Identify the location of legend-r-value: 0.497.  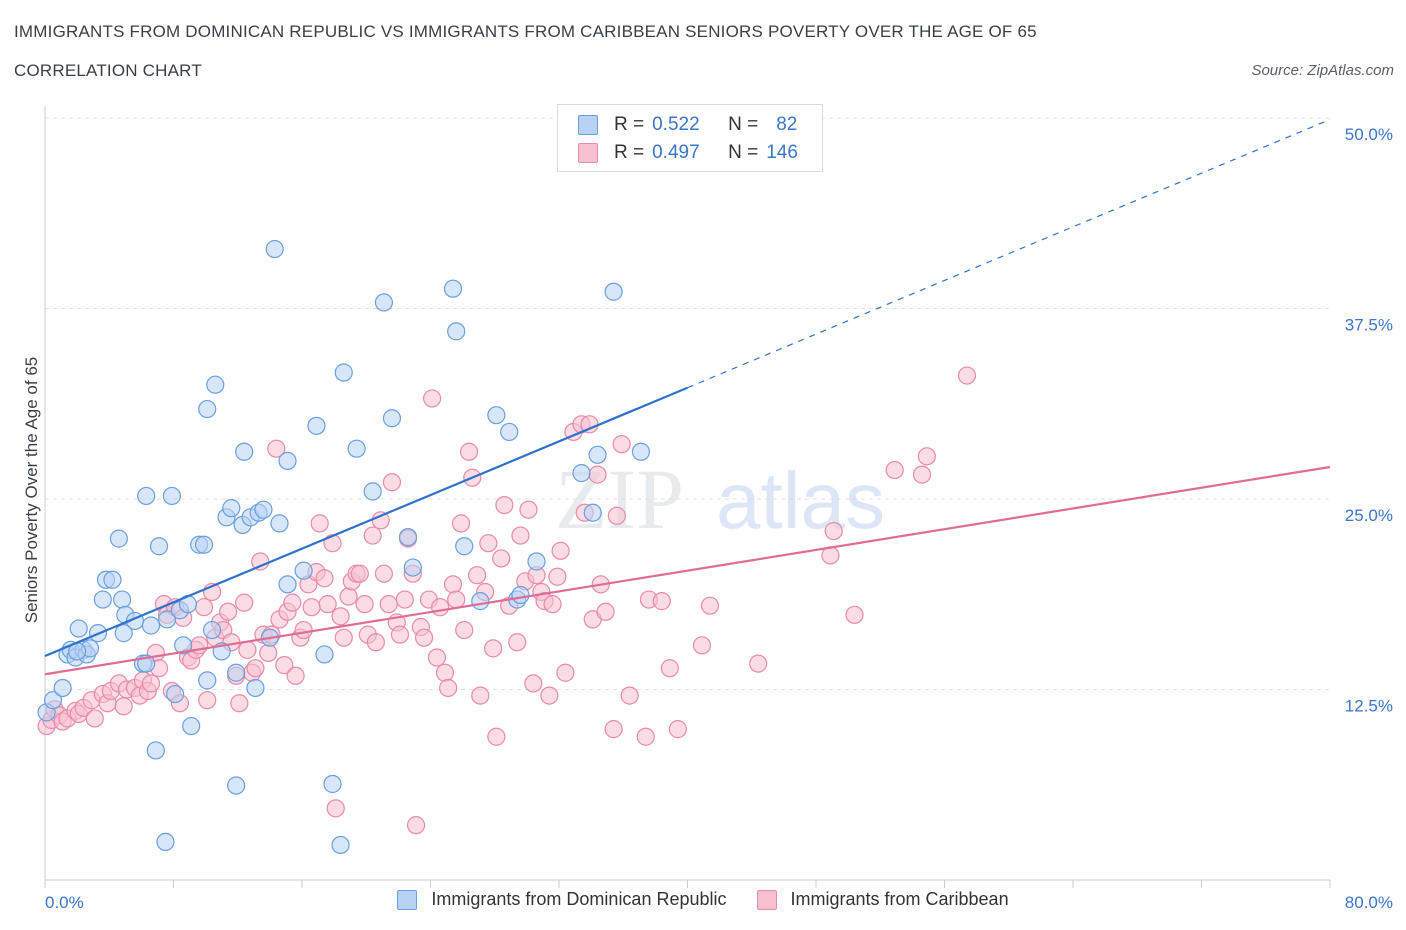
(676, 152).